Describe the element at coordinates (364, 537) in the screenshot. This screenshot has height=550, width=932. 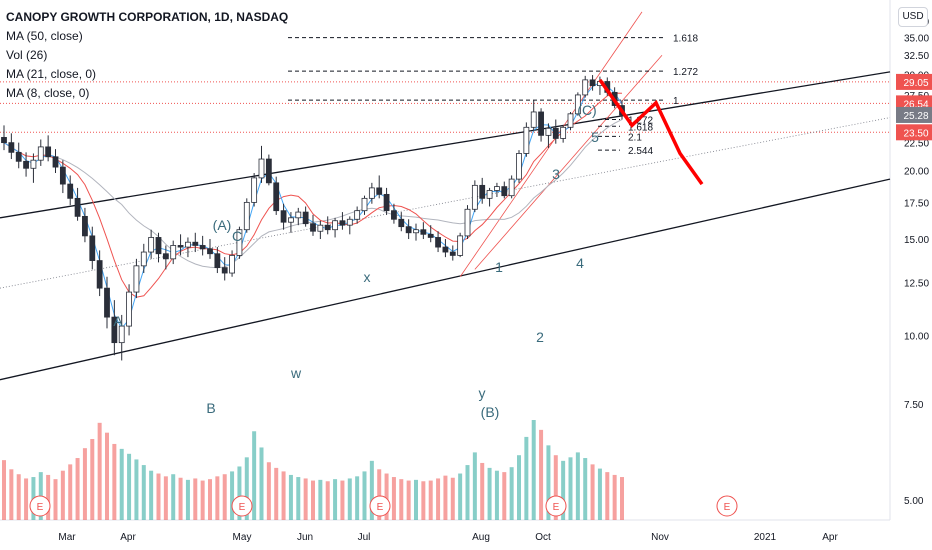
I see `x-tick-label: Jul` at that location.